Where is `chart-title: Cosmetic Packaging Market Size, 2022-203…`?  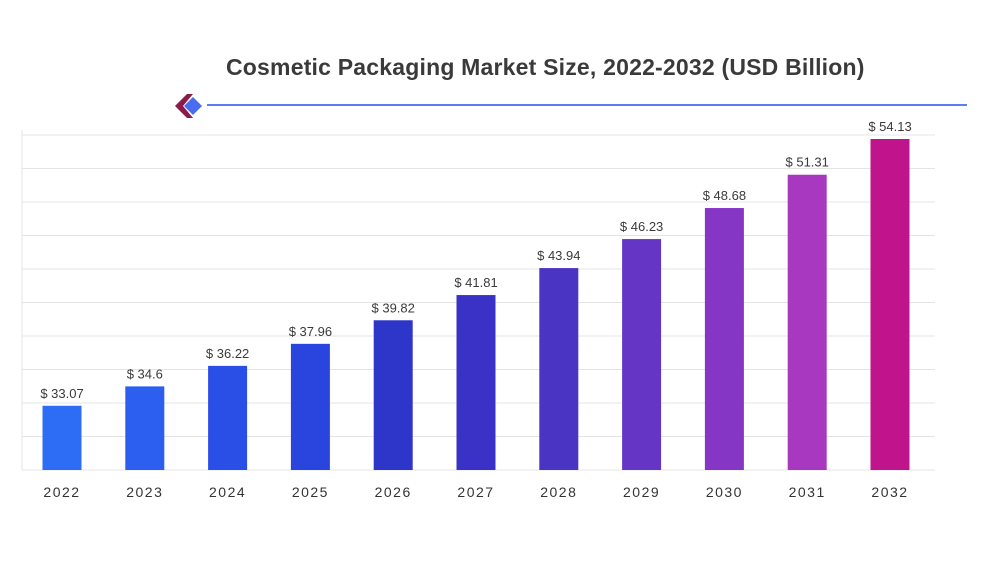 chart-title: Cosmetic Packaging Market Size, 2022-203… is located at coordinates (545, 67).